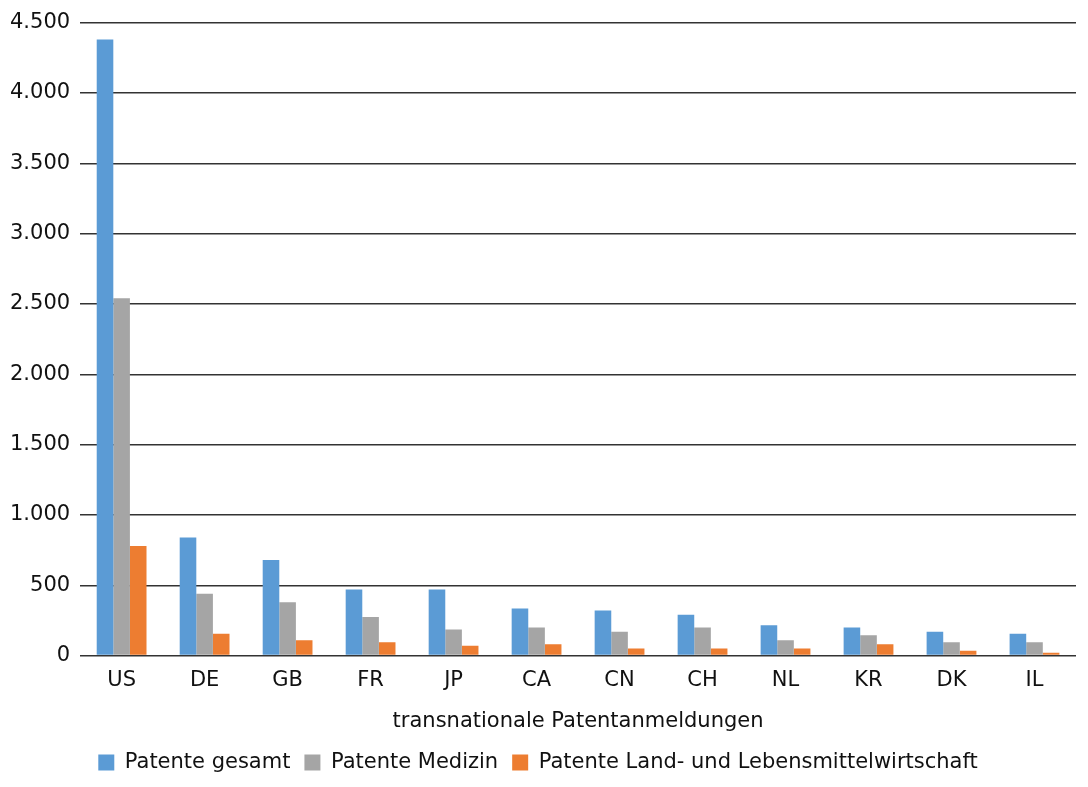  I want to click on legend-label: Patente gesamt, so click(207, 760).